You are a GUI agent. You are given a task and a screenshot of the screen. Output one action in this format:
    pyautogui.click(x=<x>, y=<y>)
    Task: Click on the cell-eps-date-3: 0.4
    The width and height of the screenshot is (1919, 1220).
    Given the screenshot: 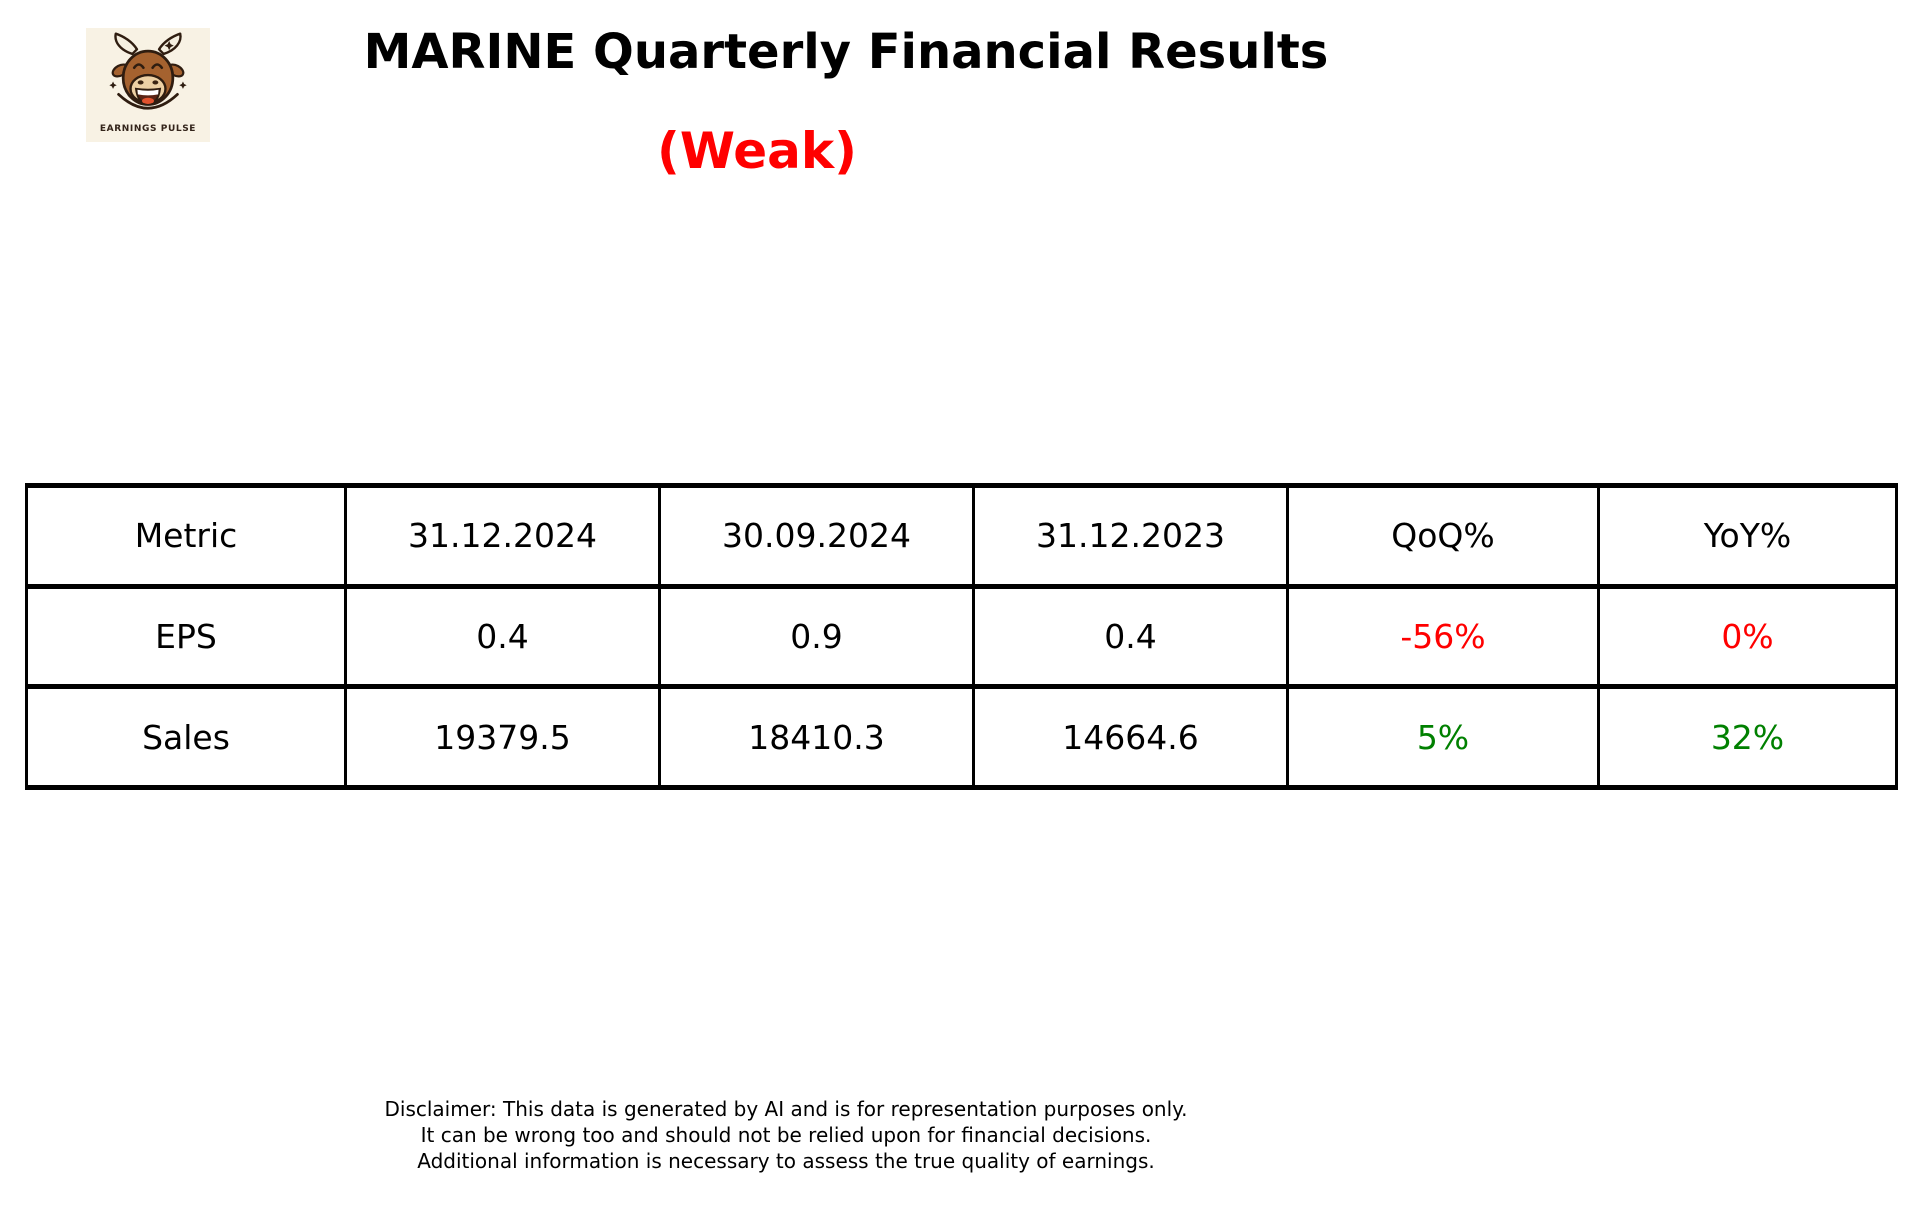 What is the action you would take?
    pyautogui.click(x=1130, y=636)
    